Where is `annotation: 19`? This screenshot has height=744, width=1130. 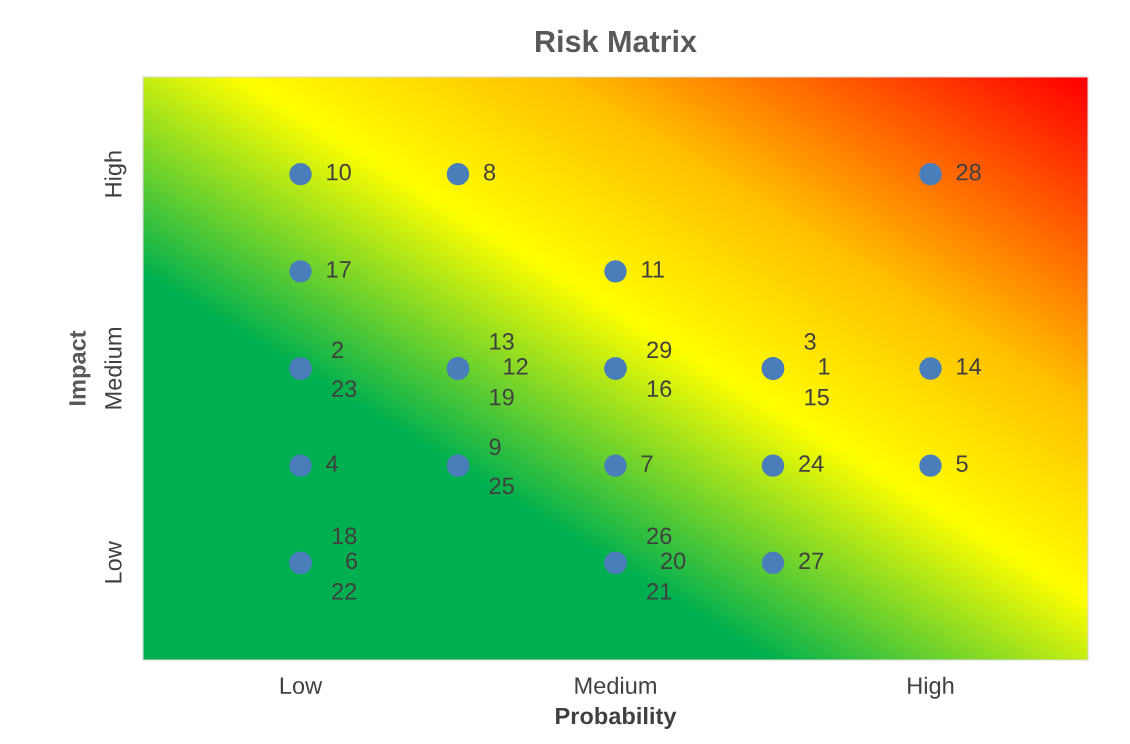 annotation: 19 is located at coordinates (502, 397).